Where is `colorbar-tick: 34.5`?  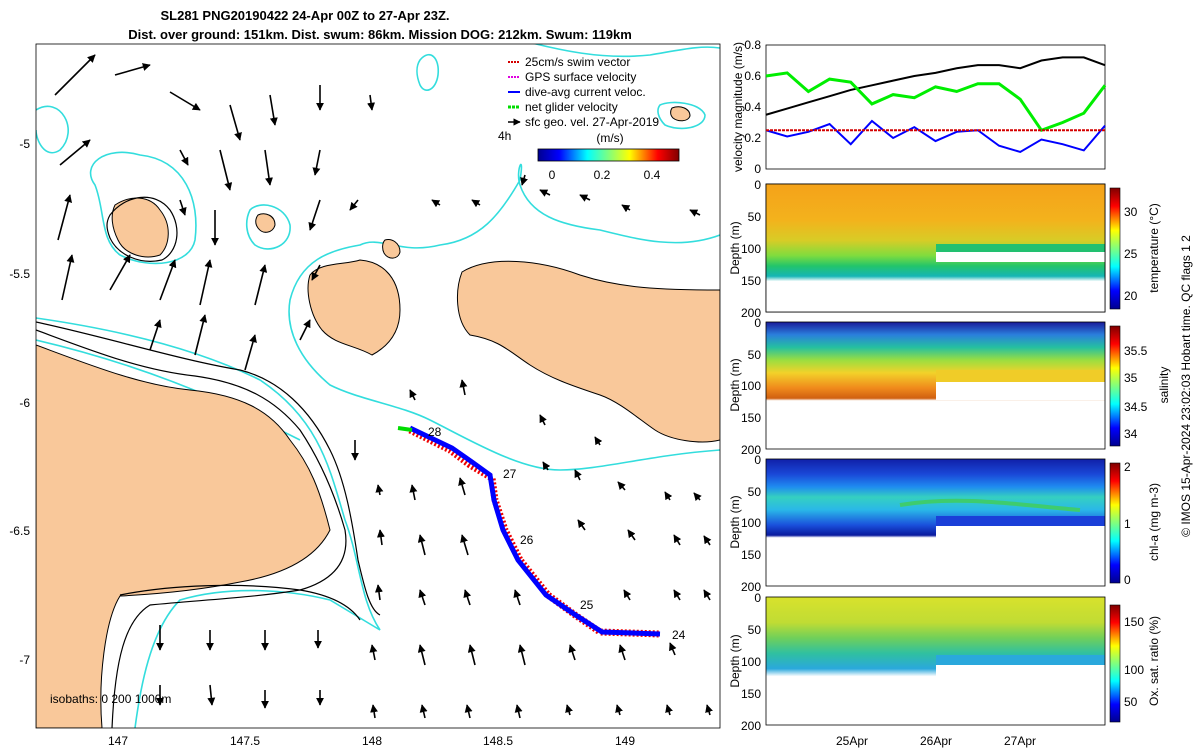
colorbar-tick: 34.5 is located at coordinates (1136, 407).